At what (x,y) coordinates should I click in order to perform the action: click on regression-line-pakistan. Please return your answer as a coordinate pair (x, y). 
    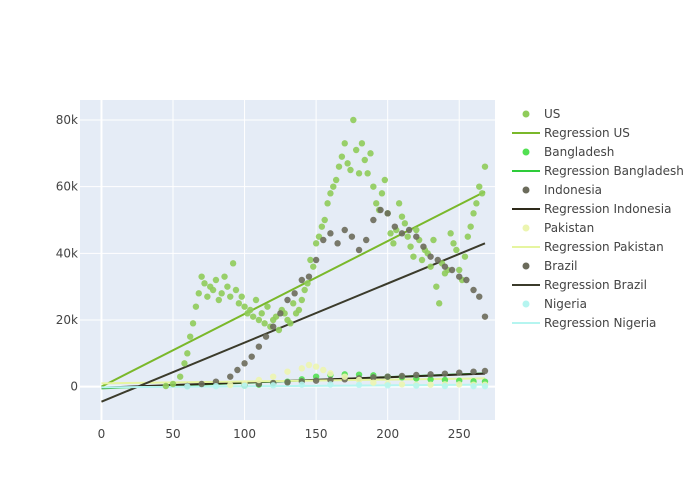
    Looking at the image, I should click on (293, 381).